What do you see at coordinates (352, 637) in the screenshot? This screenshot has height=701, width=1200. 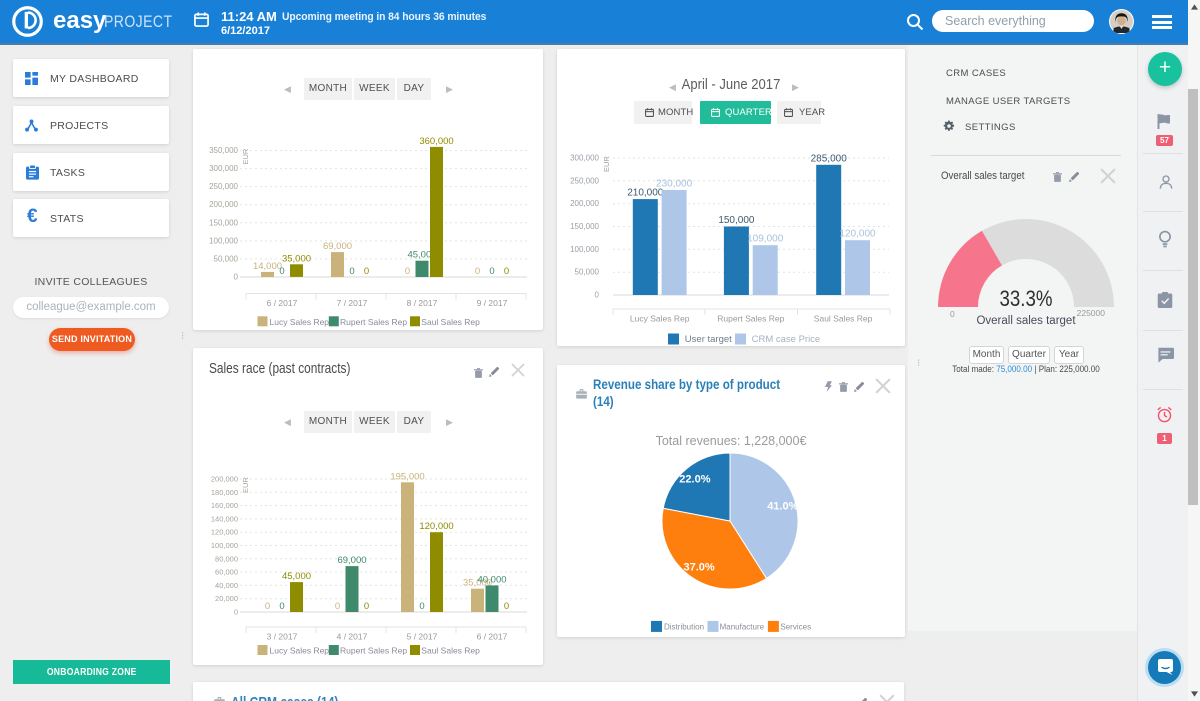 I see `svg-text: 4 / 2017` at bounding box center [352, 637].